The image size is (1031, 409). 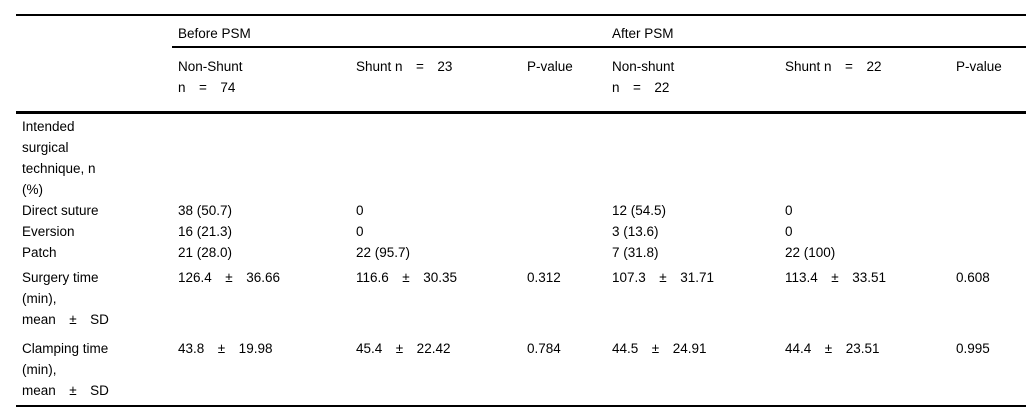 I want to click on group-header-before-psm: Before PSM, so click(x=389, y=31).